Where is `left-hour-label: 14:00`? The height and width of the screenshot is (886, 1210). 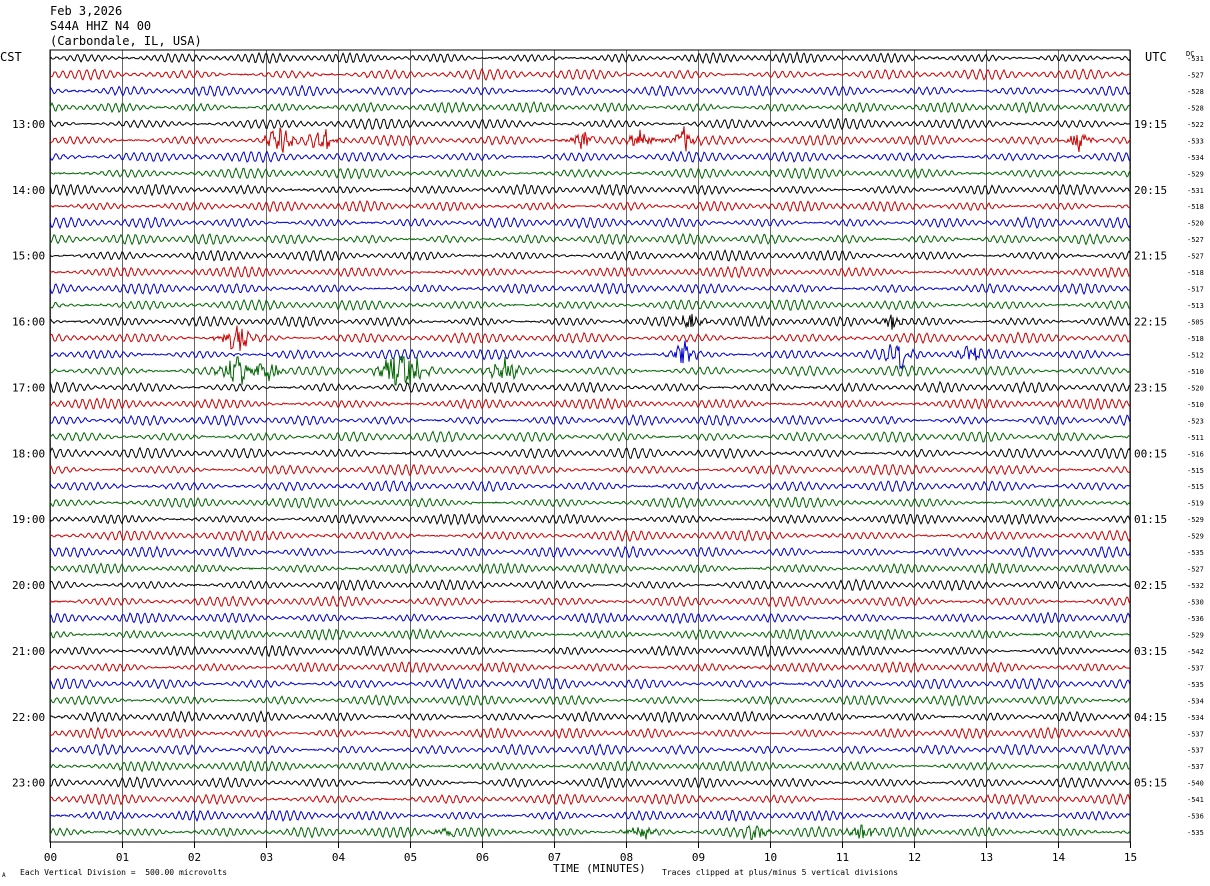 left-hour-label: 14:00 is located at coordinates (28, 190).